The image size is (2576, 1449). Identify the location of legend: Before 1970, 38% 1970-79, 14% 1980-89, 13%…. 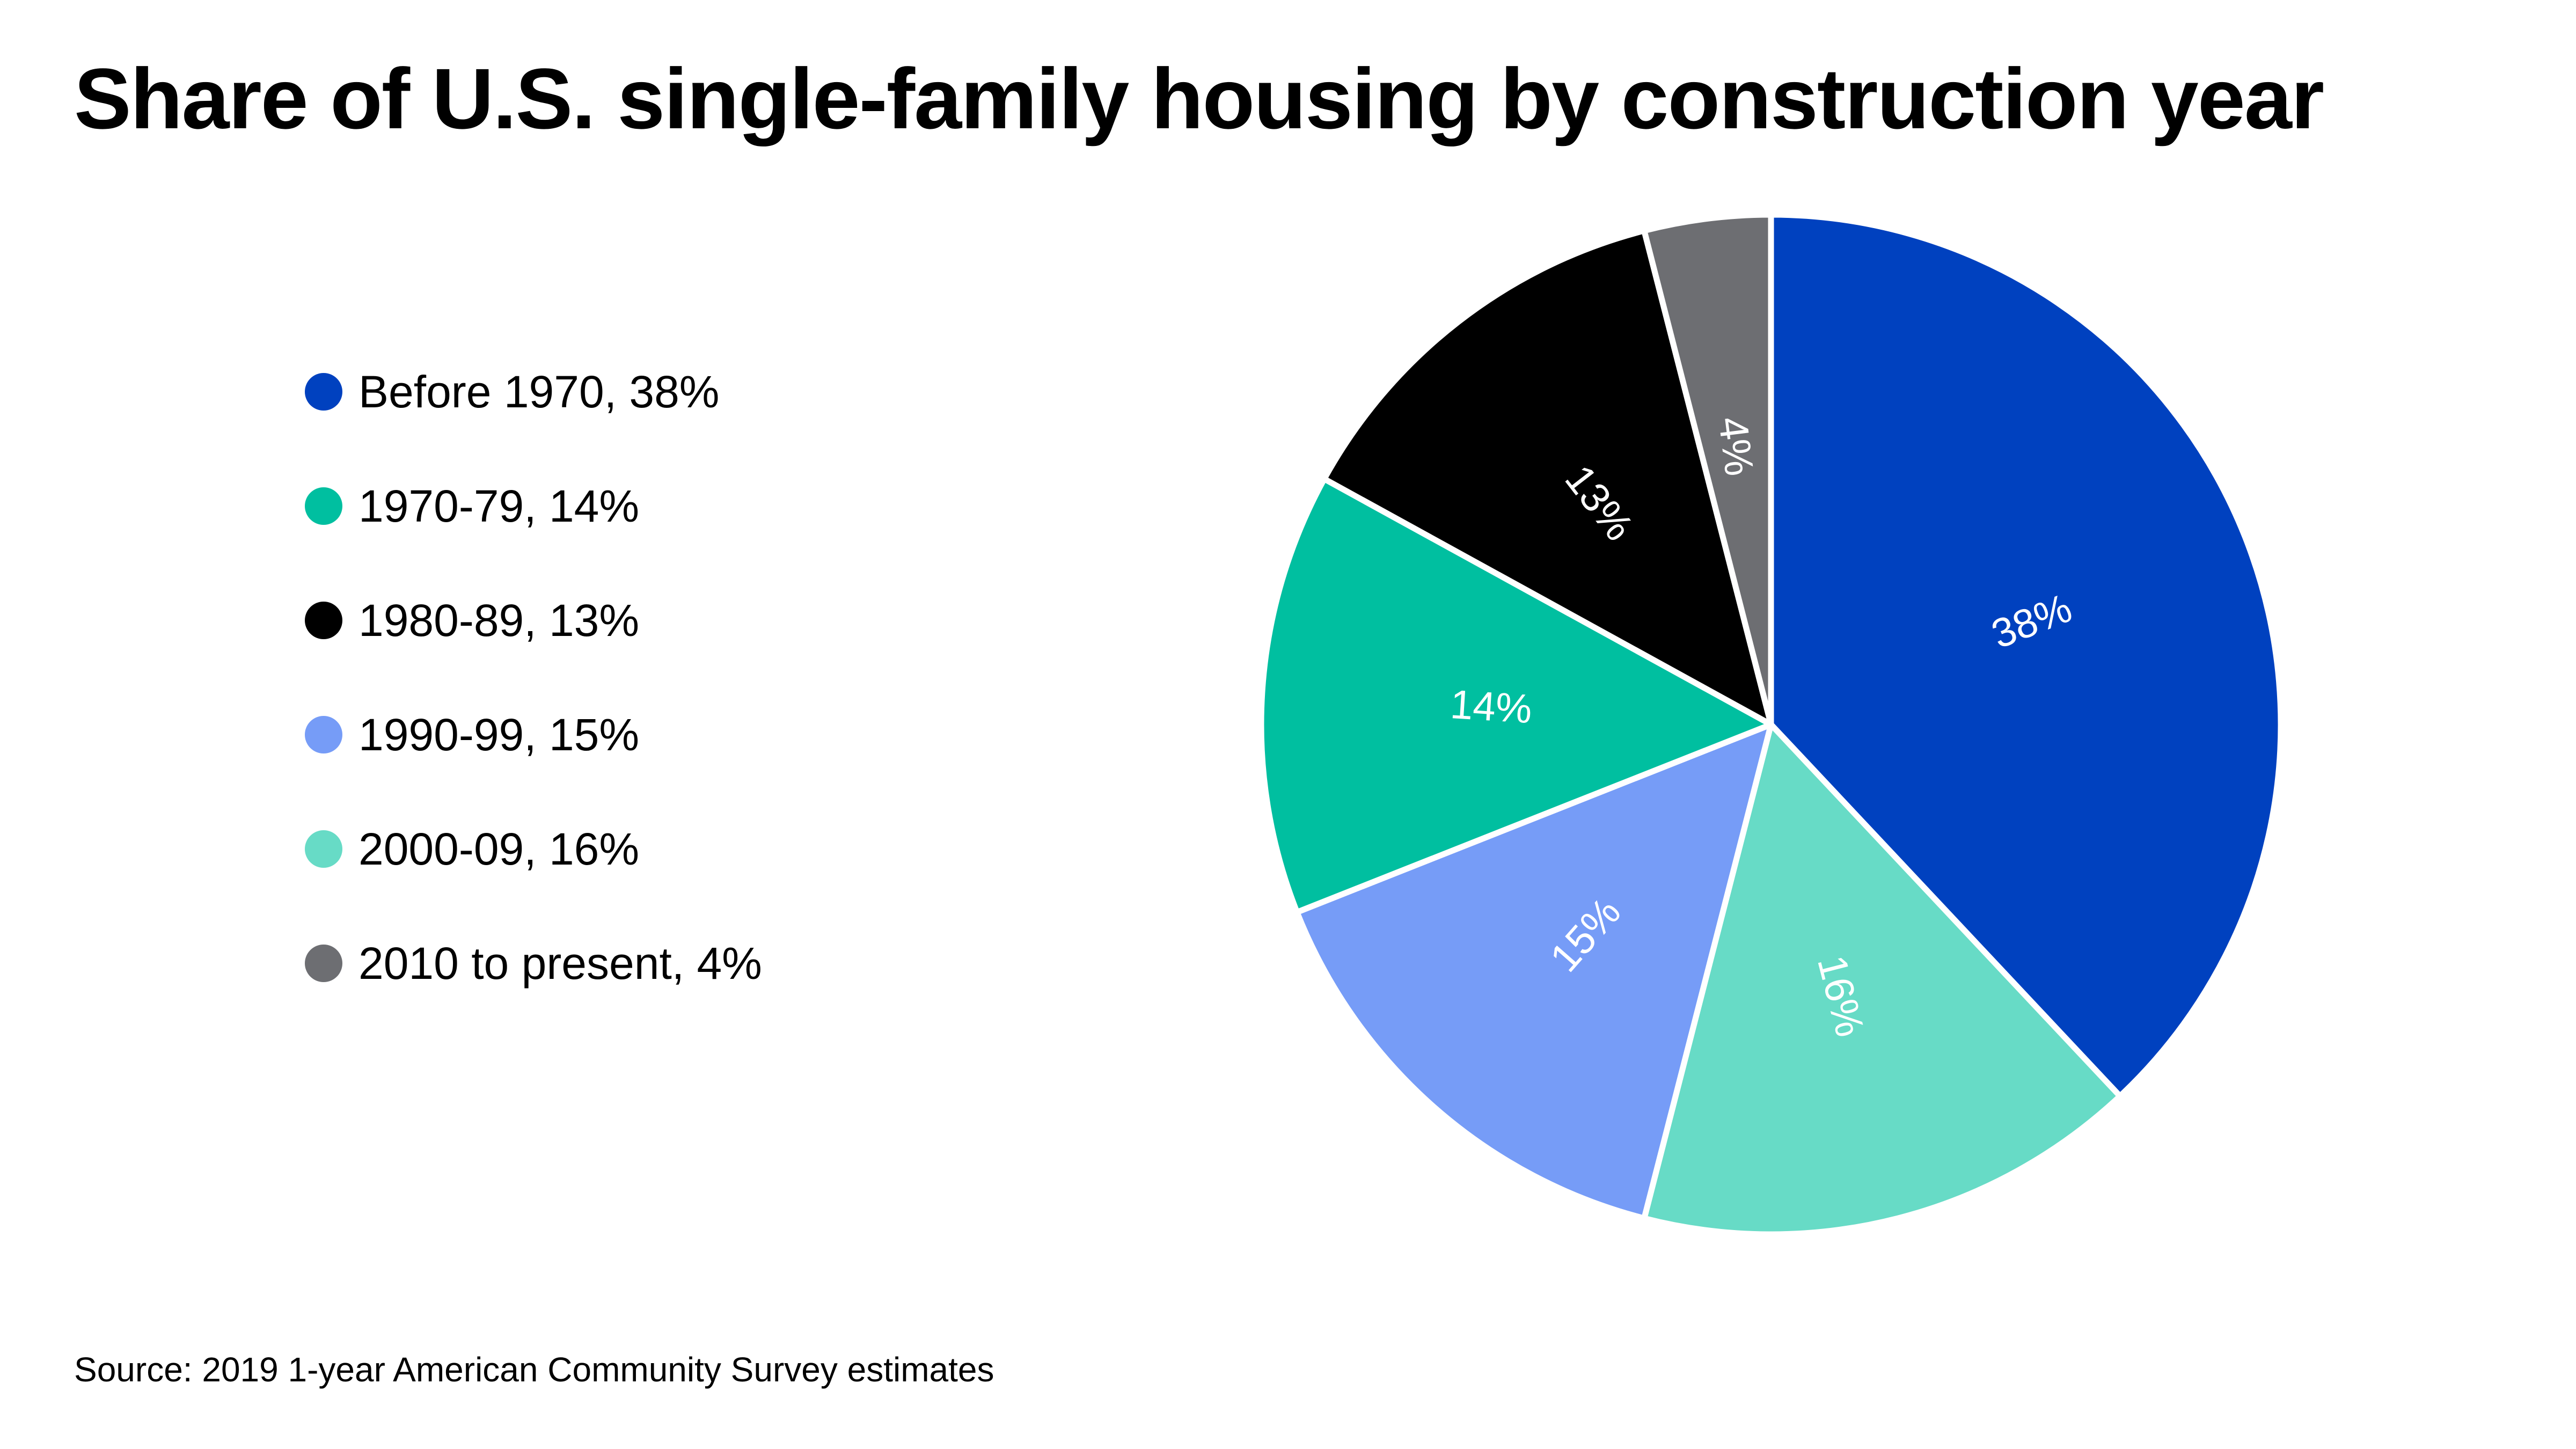
(707, 692).